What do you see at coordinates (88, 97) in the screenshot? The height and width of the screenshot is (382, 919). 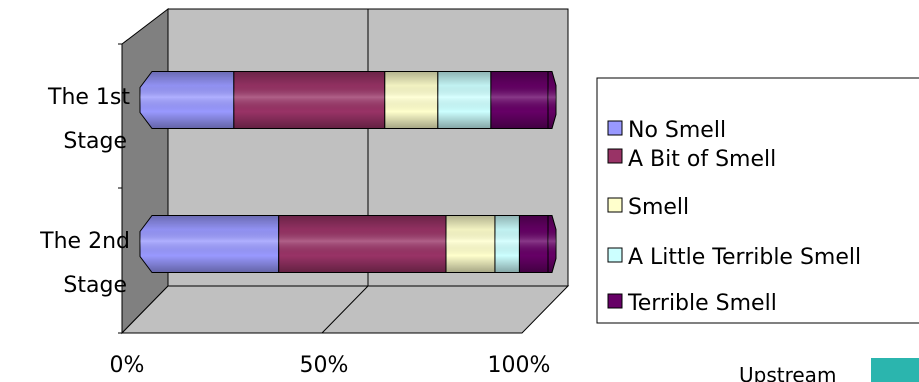 I see `category-label-1-line1: The 1st` at bounding box center [88, 97].